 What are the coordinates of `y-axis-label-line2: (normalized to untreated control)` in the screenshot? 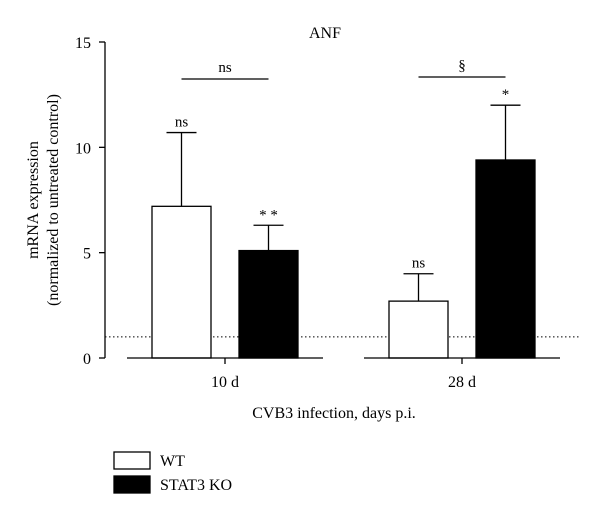 It's located at (53, 200).